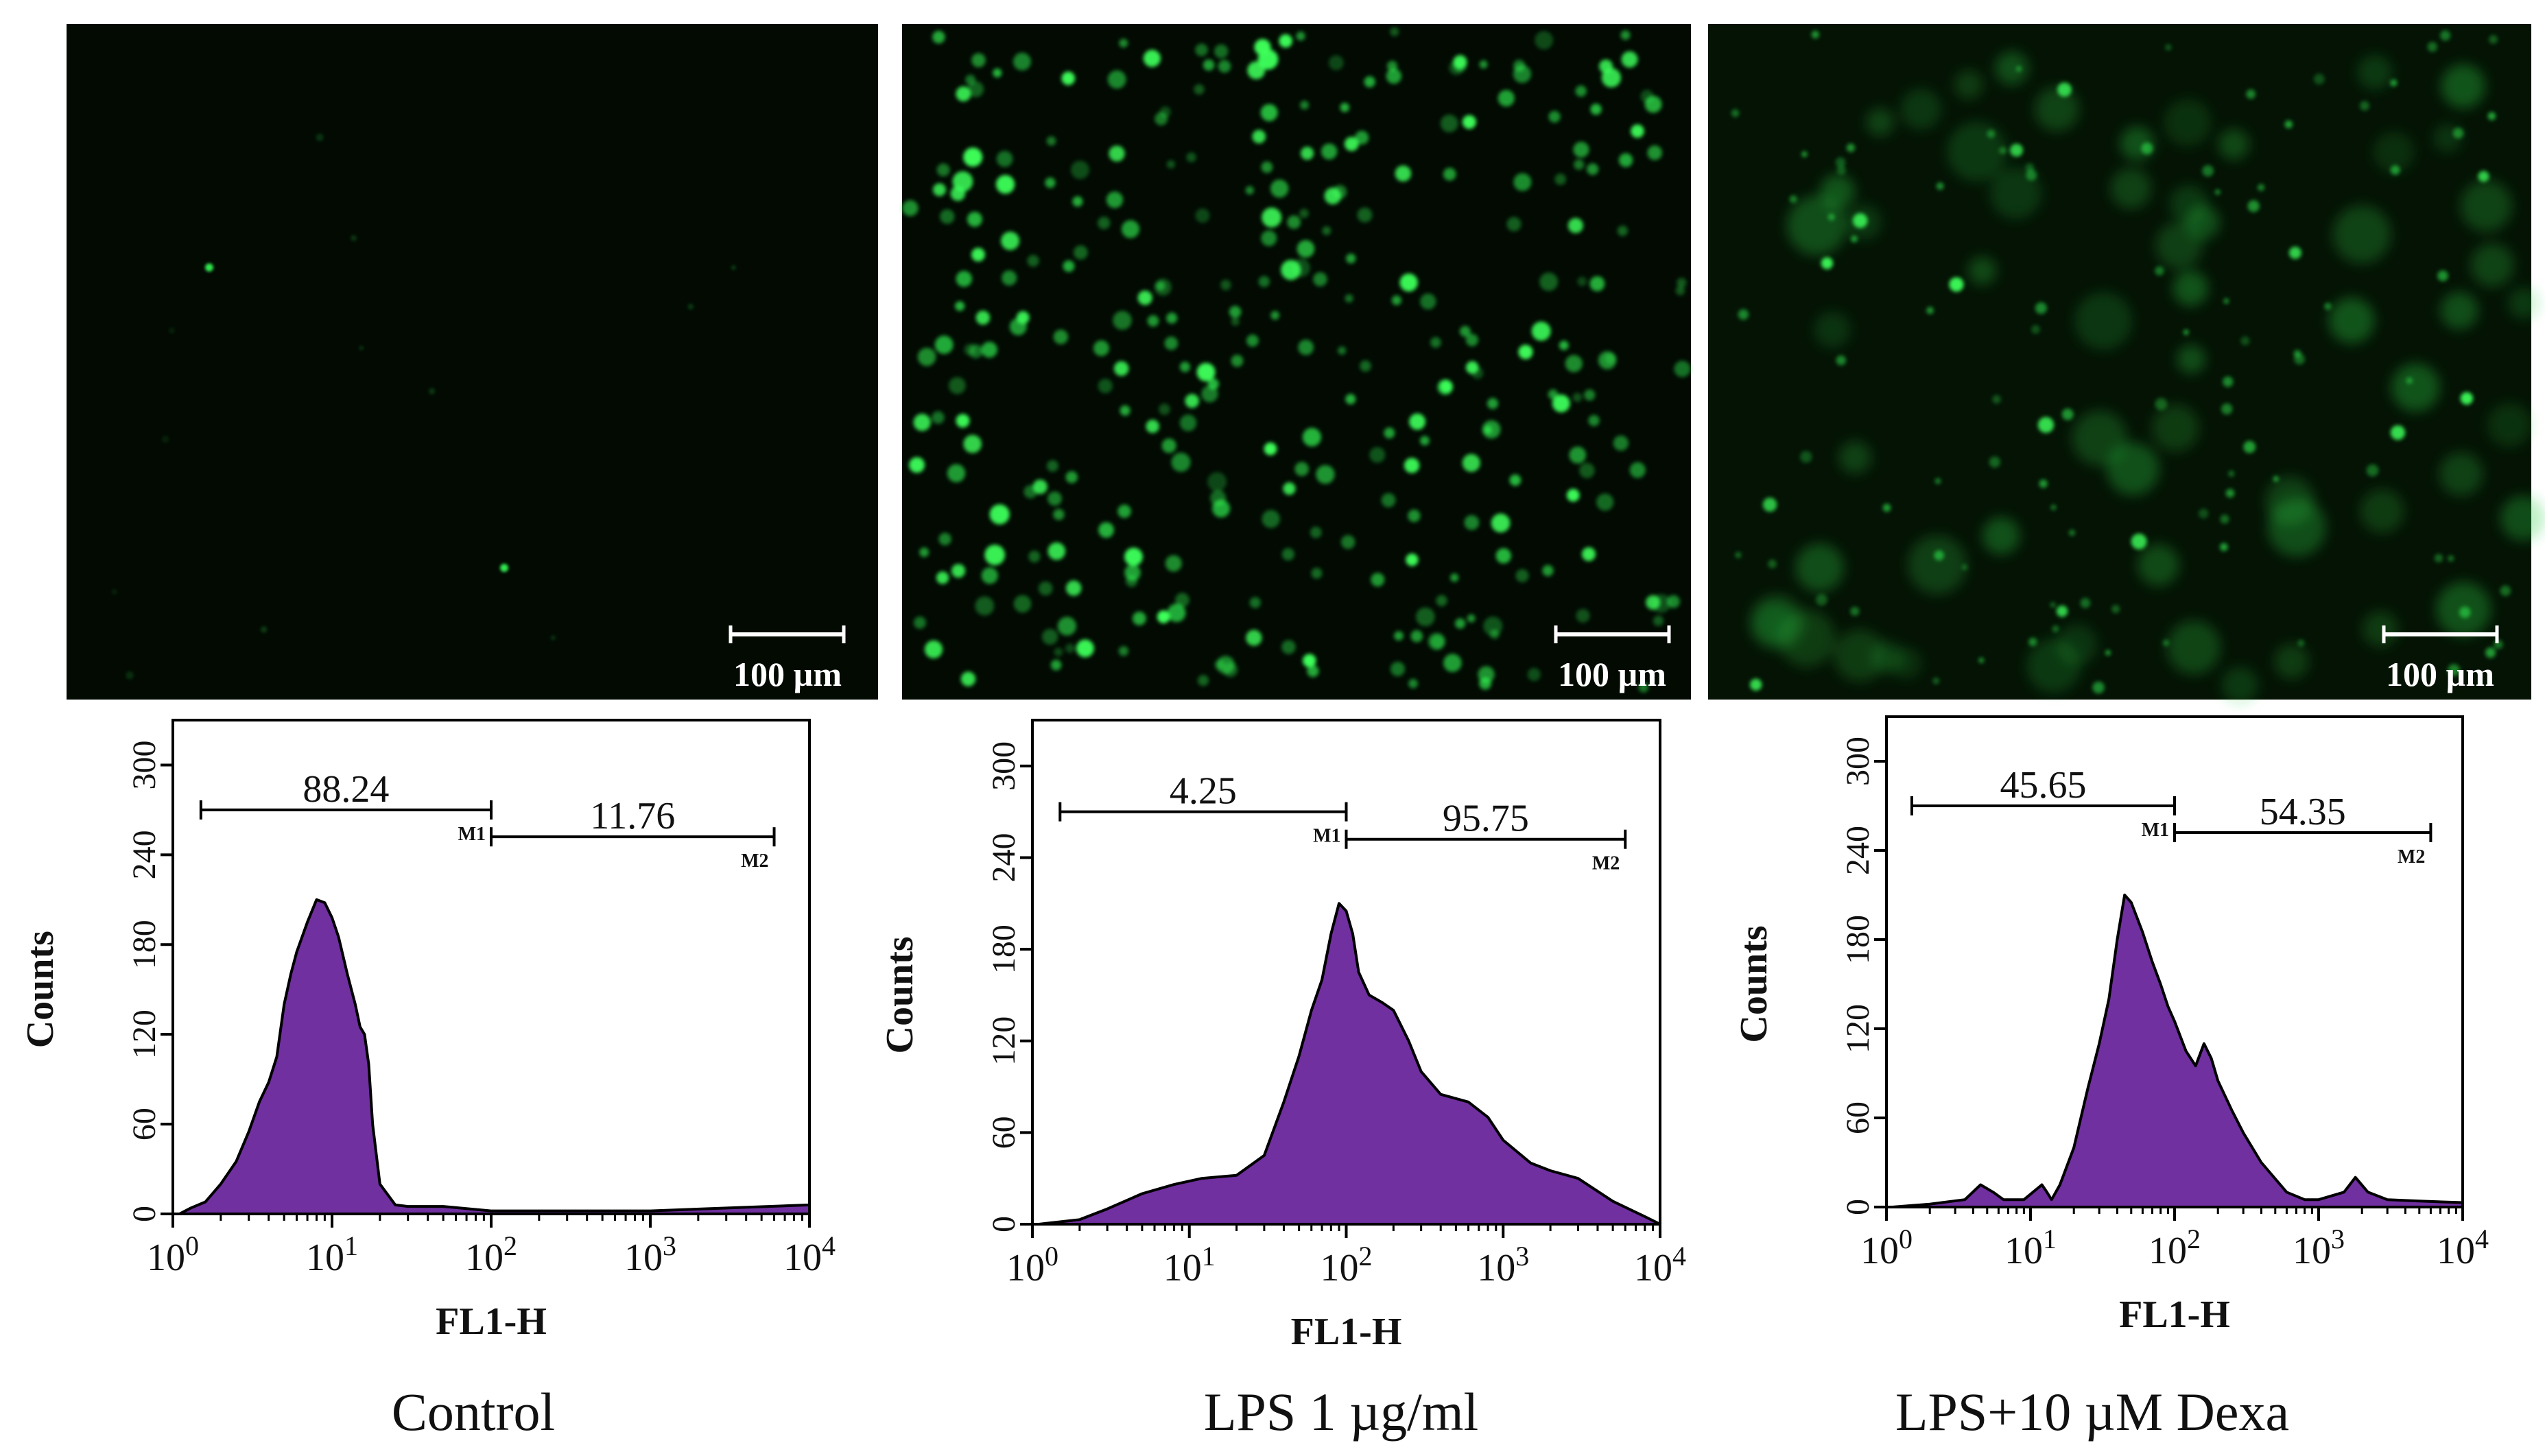 Image resolution: width=2545 pixels, height=1456 pixels. Describe the element at coordinates (1858, 939) in the screenshot. I see `y-tick-label: 180` at that location.